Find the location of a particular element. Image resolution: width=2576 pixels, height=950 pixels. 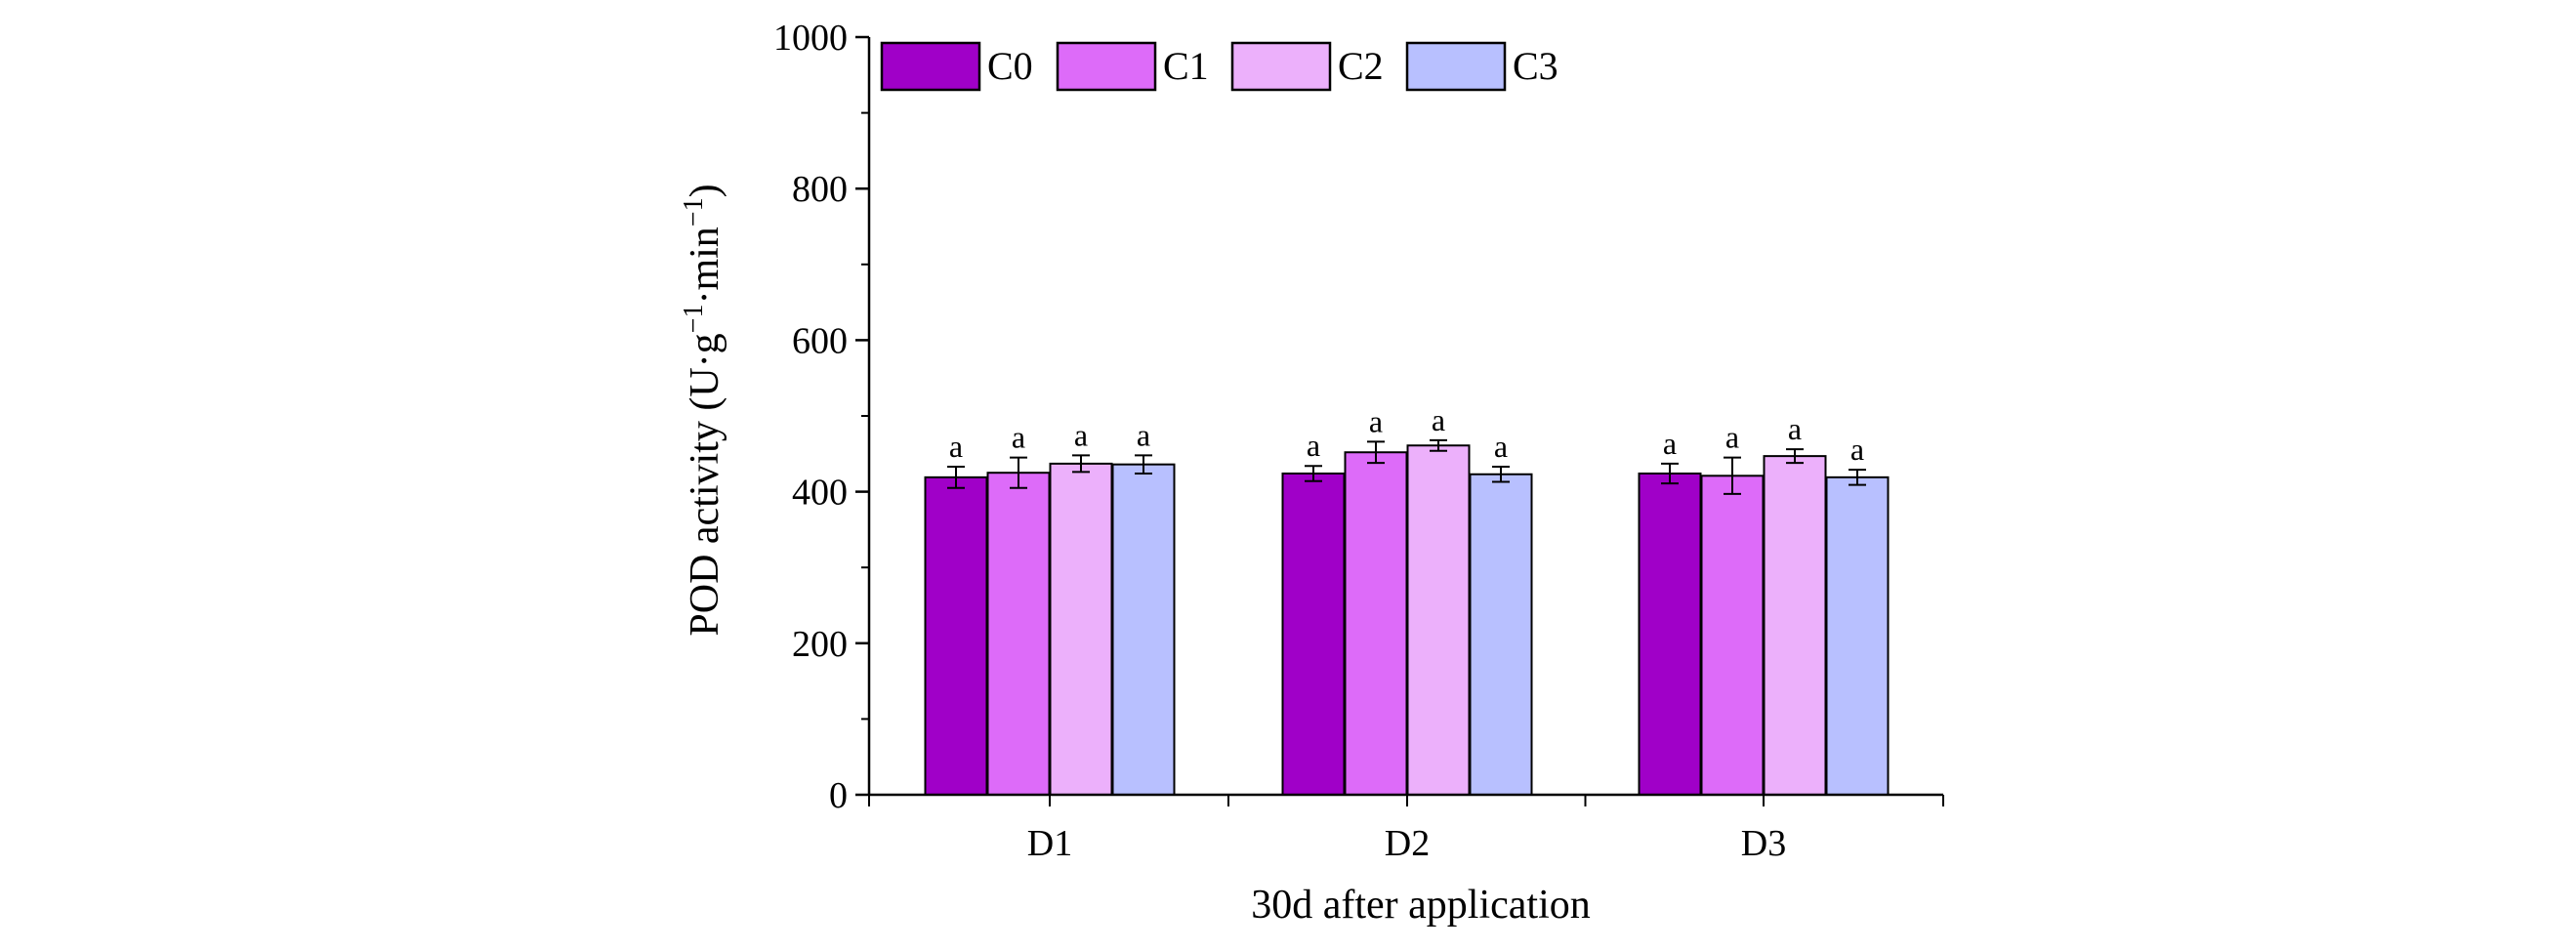

legend-label-C3: C3 is located at coordinates (1535, 66).